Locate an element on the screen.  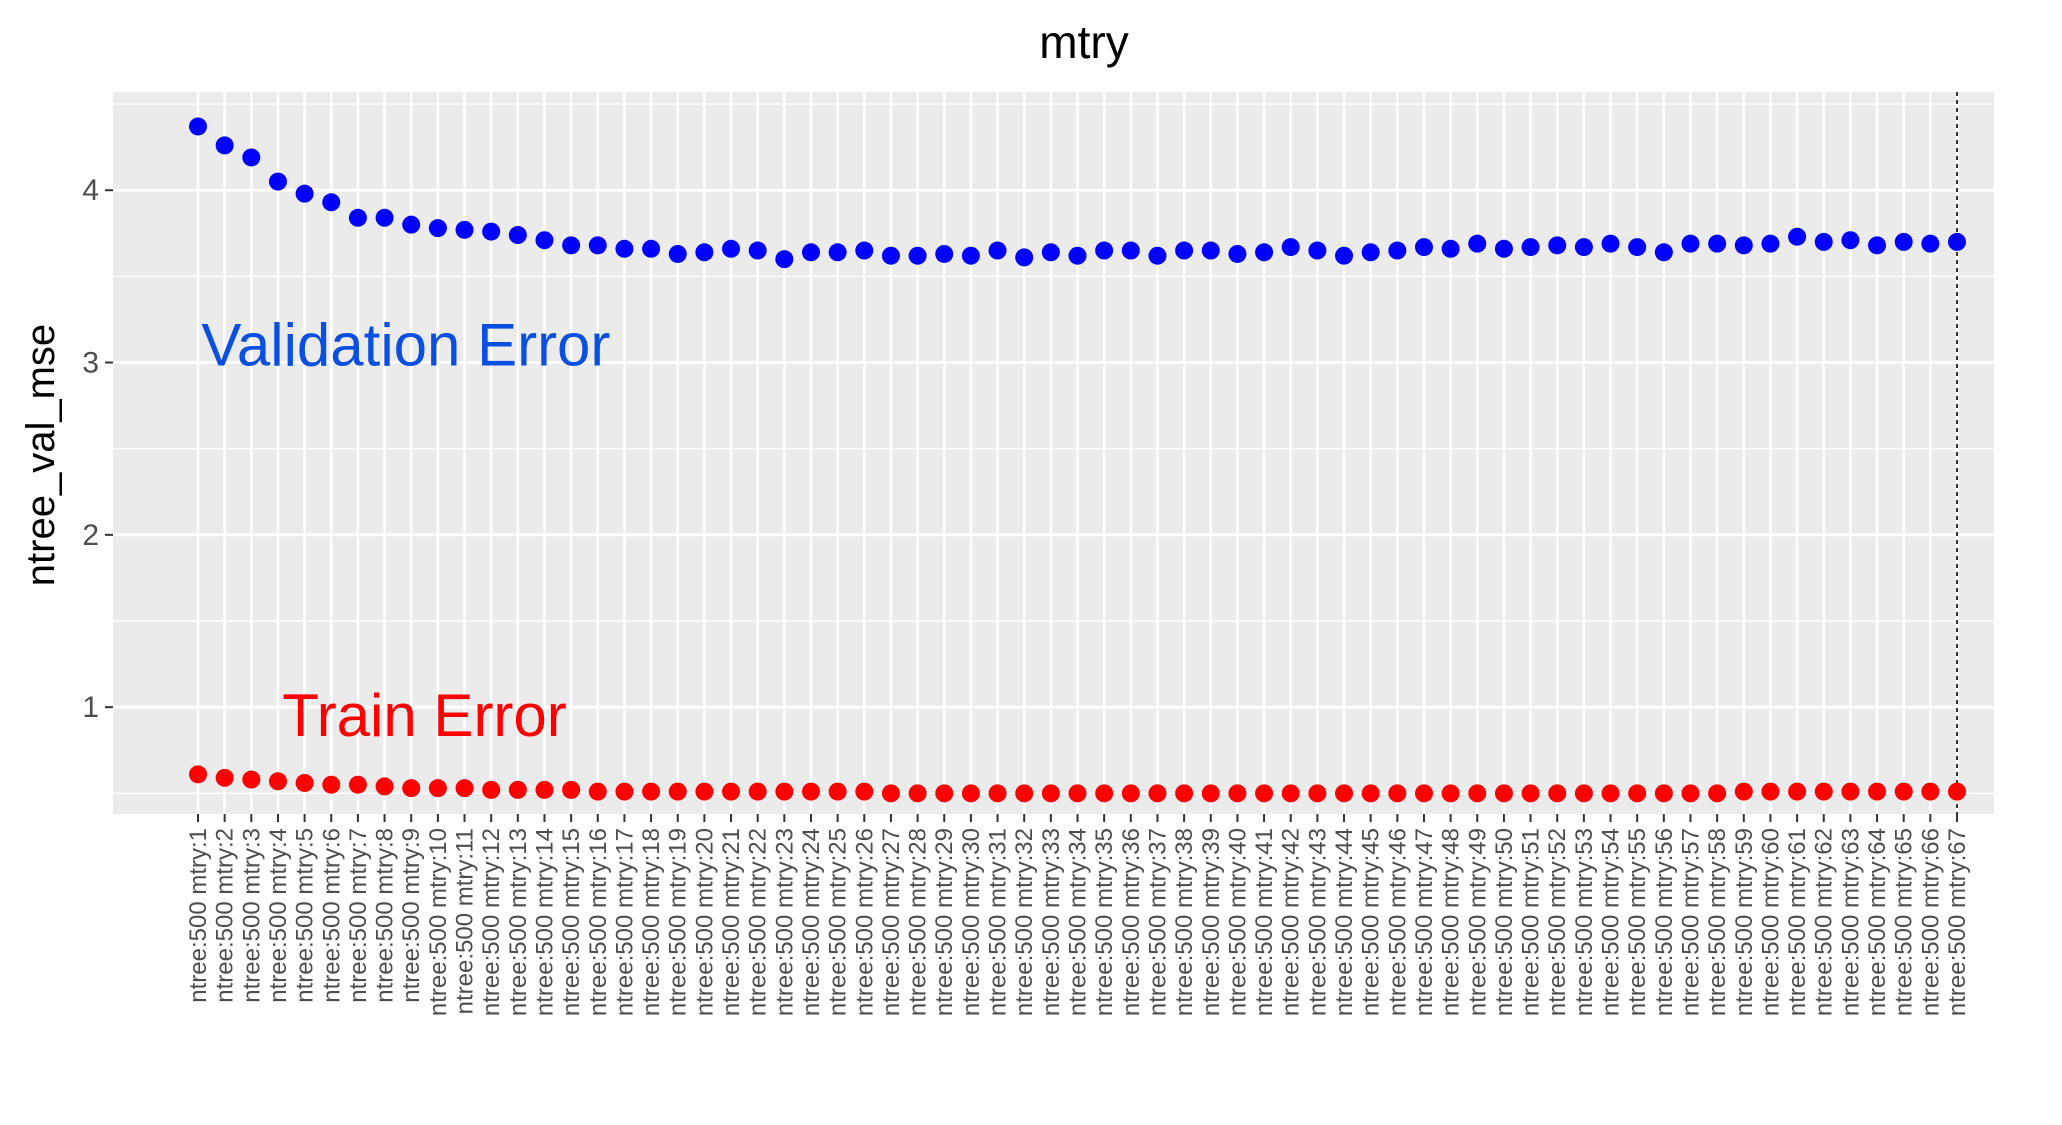
x-tick-label: ntree:500 mtry:28 is located at coordinates (918, 922).